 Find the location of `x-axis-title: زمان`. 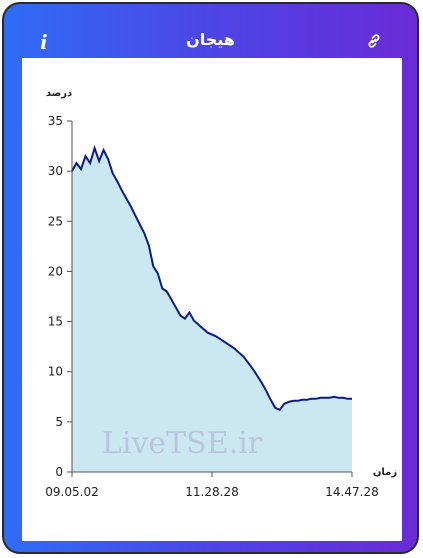

x-axis-title: زمان is located at coordinates (385, 472).